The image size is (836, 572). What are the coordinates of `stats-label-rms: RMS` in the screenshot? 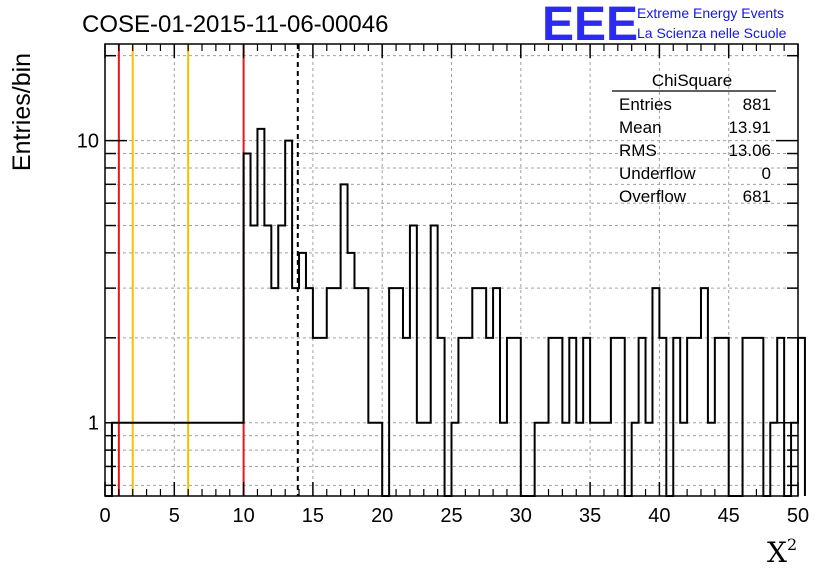 It's located at (638, 150).